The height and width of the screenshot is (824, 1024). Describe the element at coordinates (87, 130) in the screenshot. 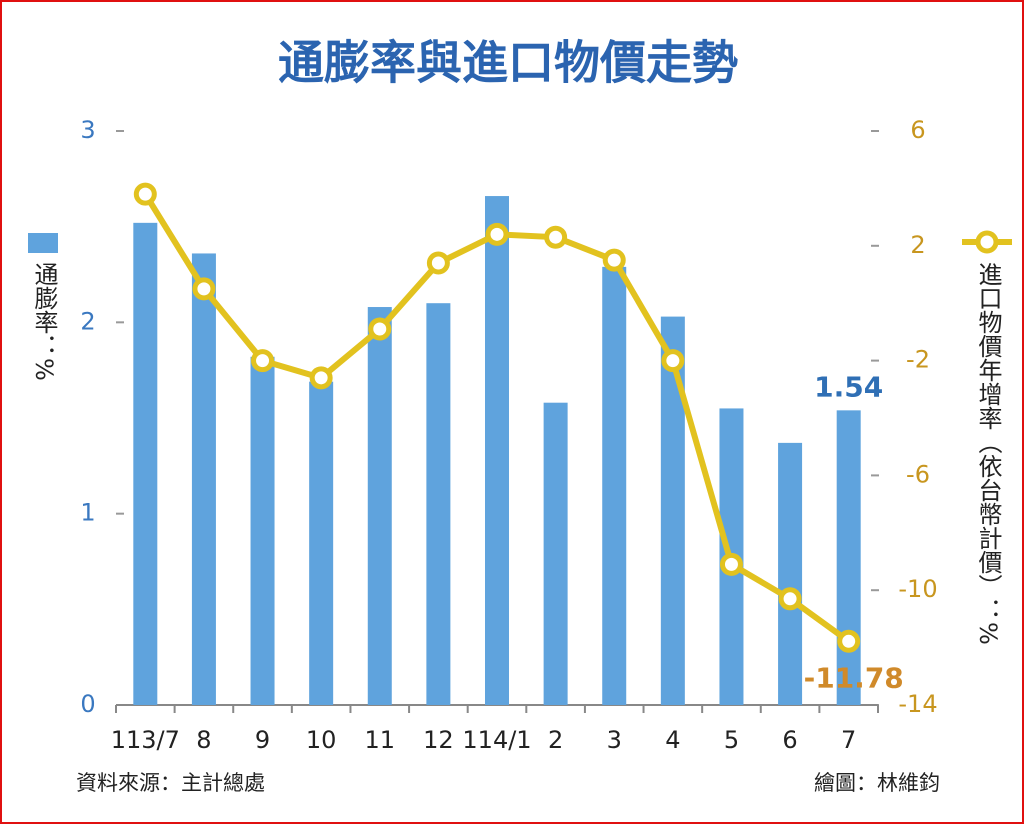

I see `y-tick-label: 3` at that location.